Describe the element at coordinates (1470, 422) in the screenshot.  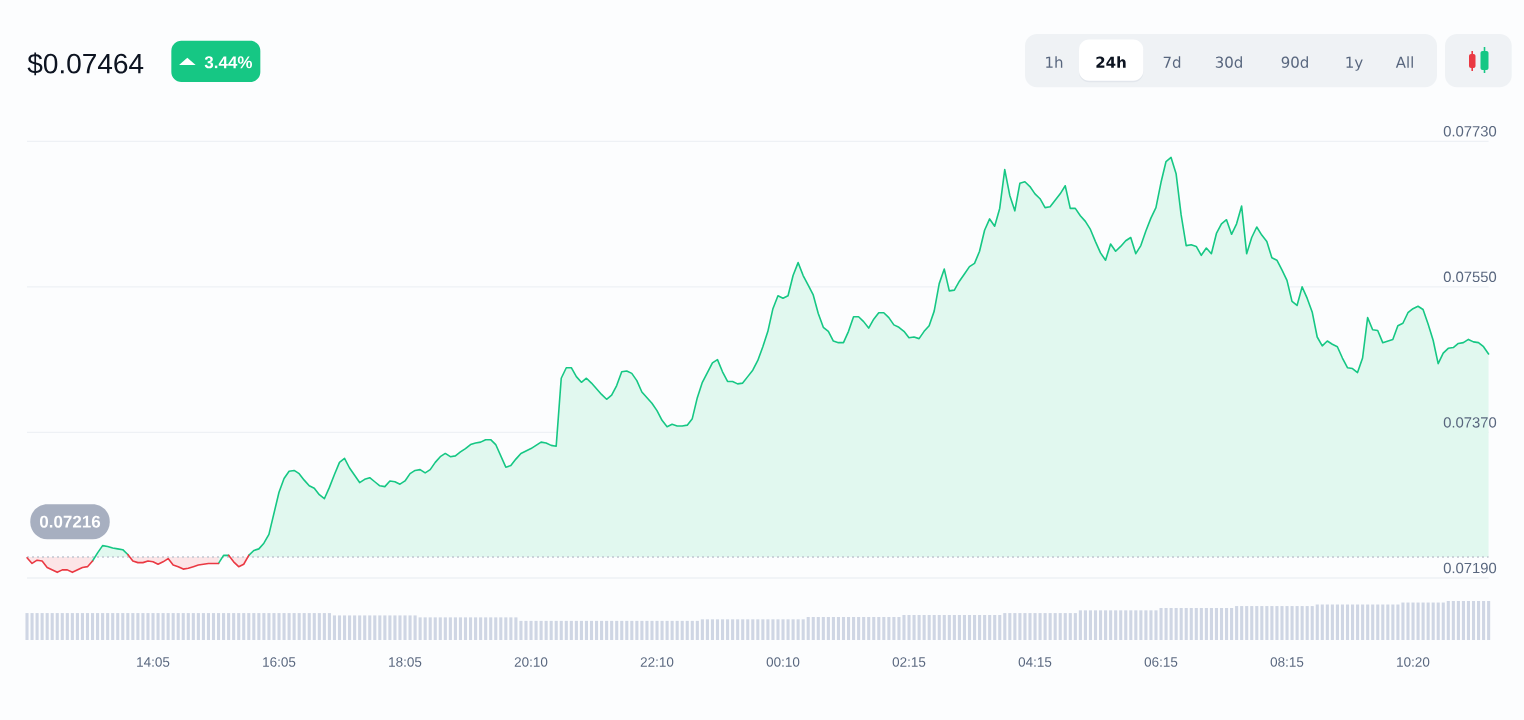
I see `y-tick-label: 0.07370` at that location.